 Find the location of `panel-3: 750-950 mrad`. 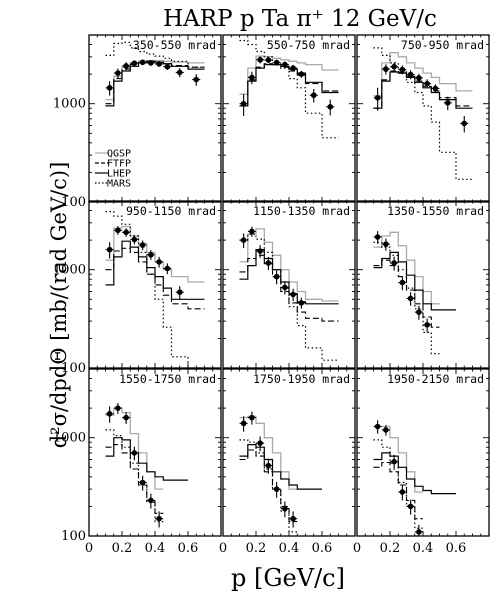

panel-3: 750-950 mrad is located at coordinates (423, 118).